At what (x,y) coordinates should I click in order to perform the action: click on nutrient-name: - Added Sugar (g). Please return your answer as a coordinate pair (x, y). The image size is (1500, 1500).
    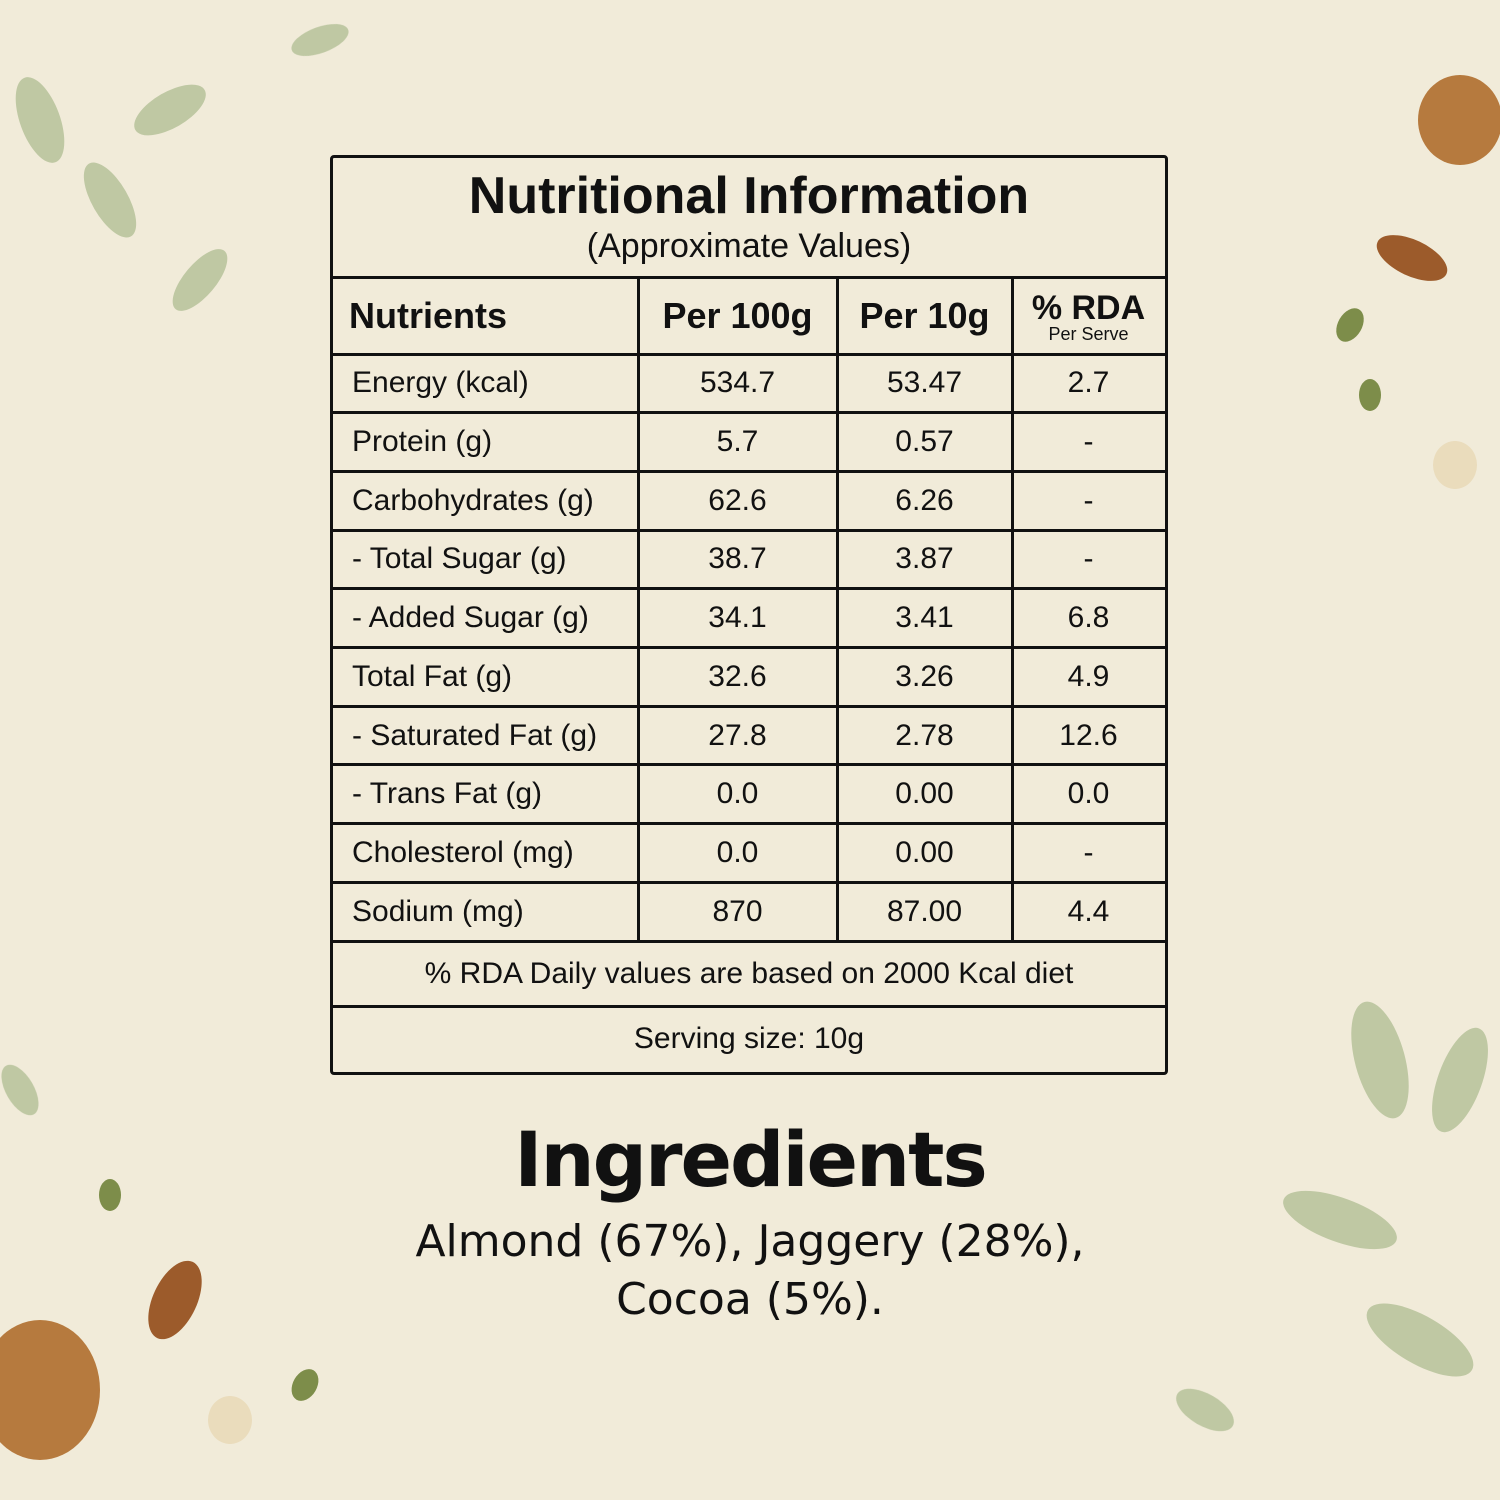
    Looking at the image, I should click on (470, 618).